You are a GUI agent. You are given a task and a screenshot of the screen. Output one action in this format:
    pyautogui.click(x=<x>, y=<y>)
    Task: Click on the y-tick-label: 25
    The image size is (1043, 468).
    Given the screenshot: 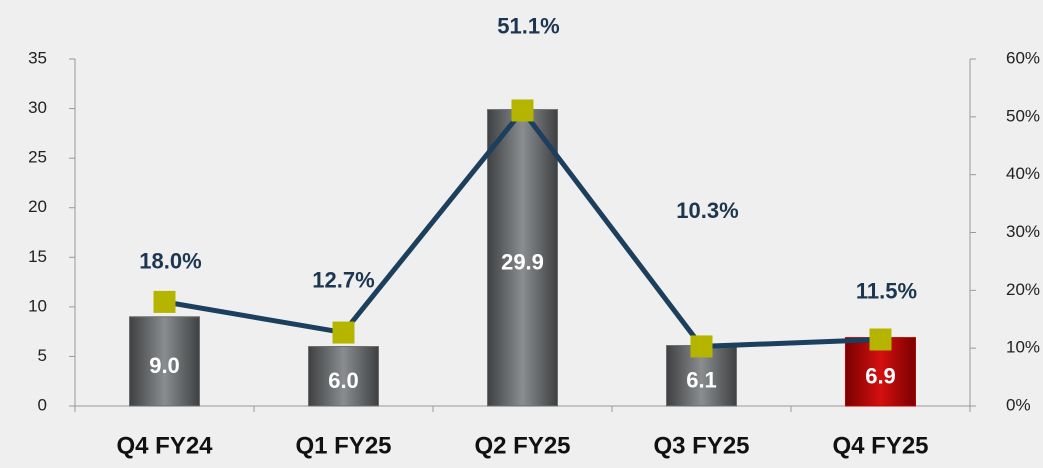 What is the action you would take?
    pyautogui.click(x=37, y=157)
    